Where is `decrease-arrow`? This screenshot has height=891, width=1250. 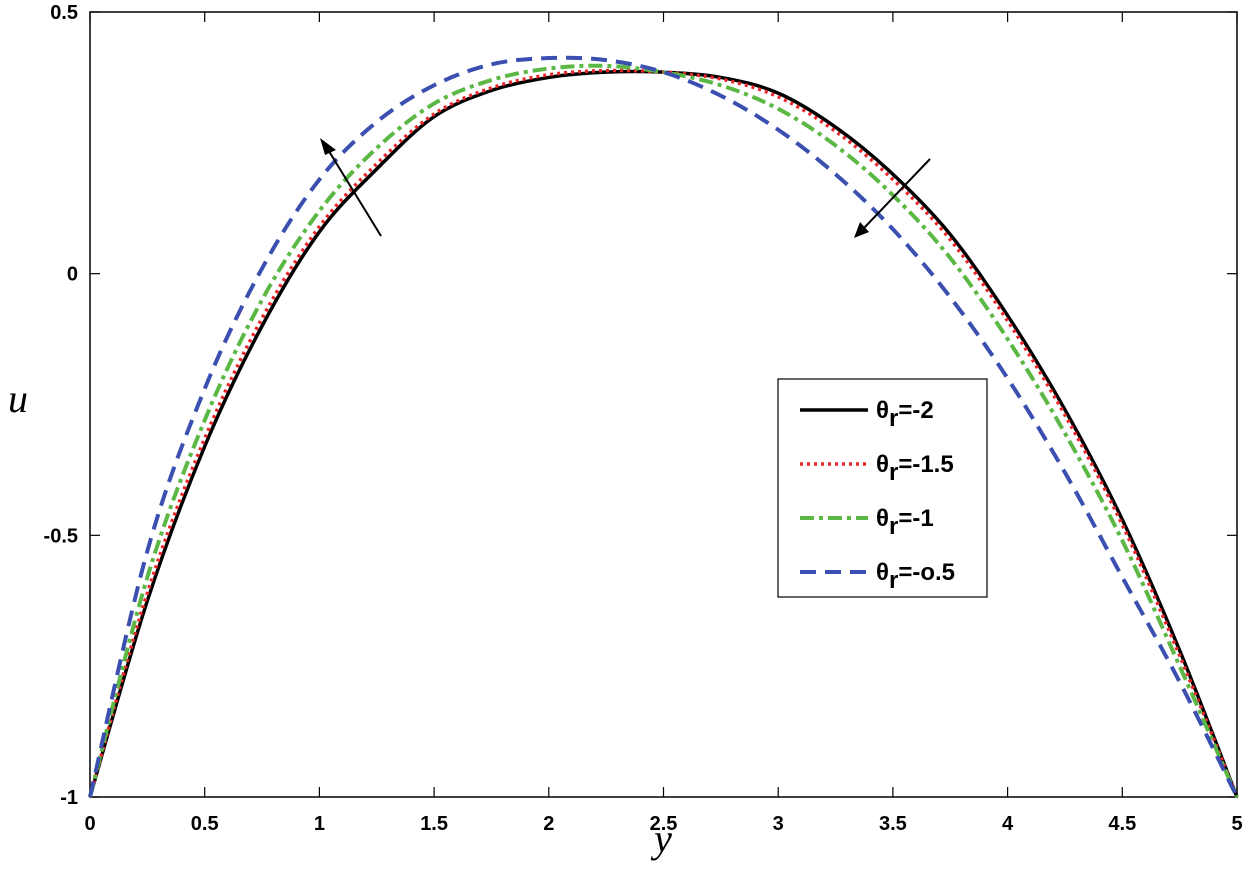 decrease-arrow is located at coordinates (897, 193).